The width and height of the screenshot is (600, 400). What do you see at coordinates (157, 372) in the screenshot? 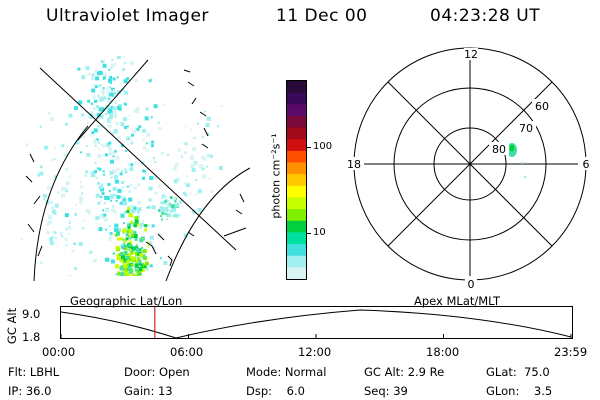
I see `status-door: Door: Open` at bounding box center [157, 372].